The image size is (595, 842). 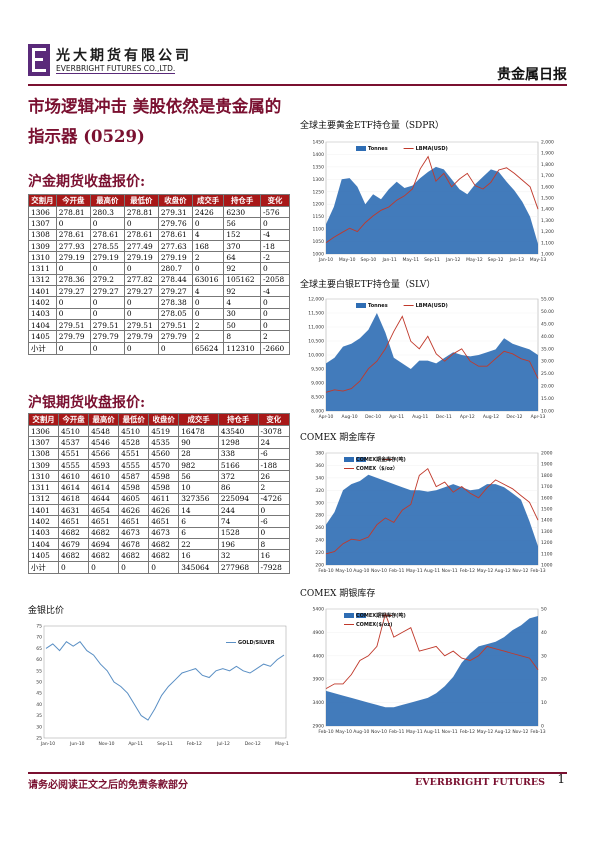 I want to click on table-cell: 4644, so click(x=104, y=499).